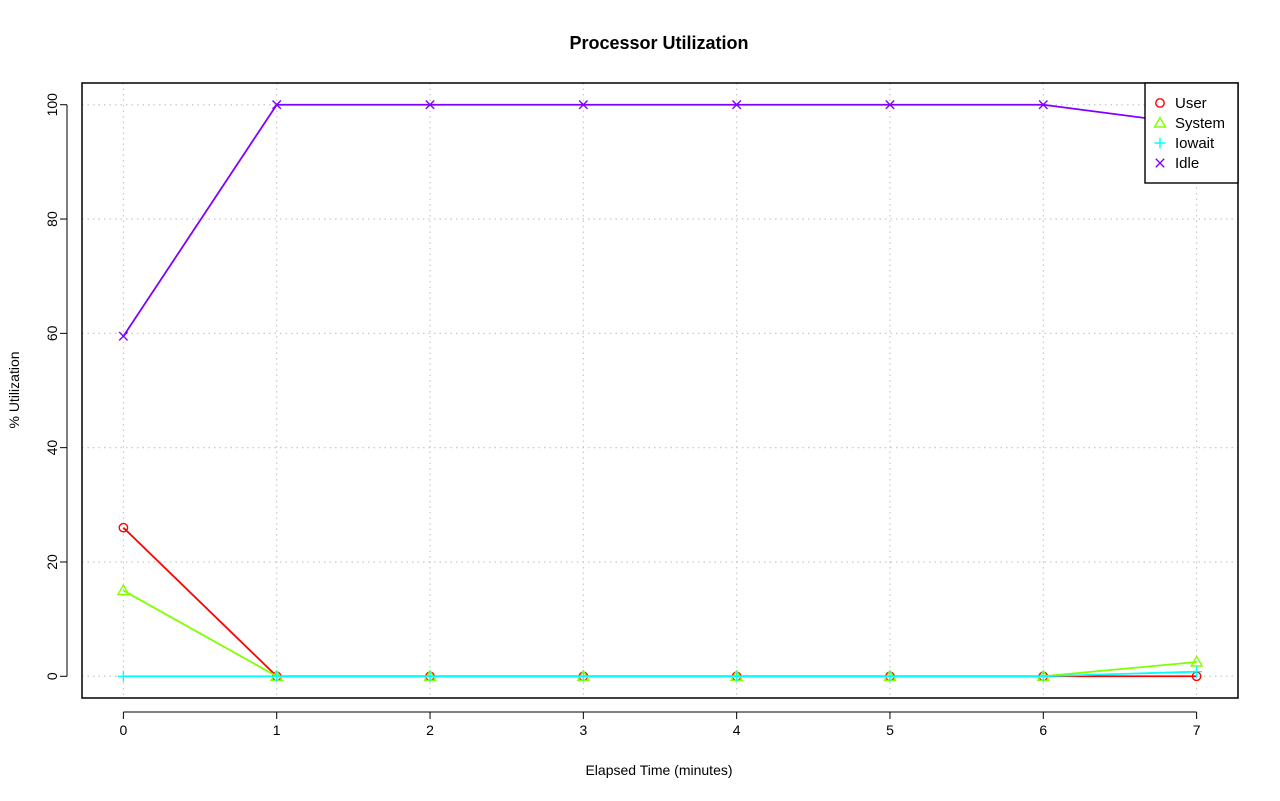  Describe the element at coordinates (1160, 143) in the screenshot. I see `legend-marker-iowait` at that location.